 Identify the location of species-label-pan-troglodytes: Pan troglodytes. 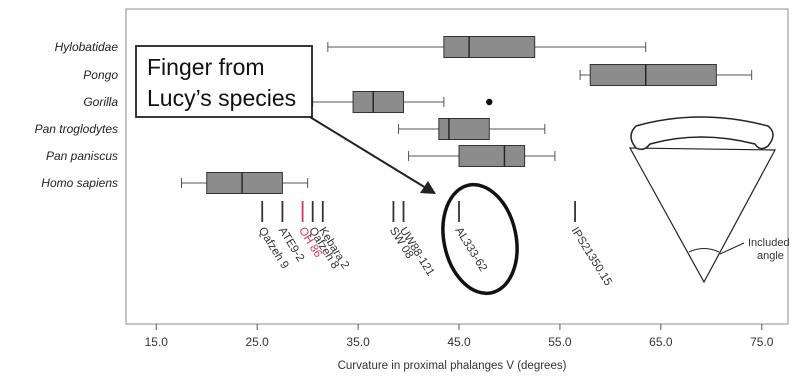
(76, 129).